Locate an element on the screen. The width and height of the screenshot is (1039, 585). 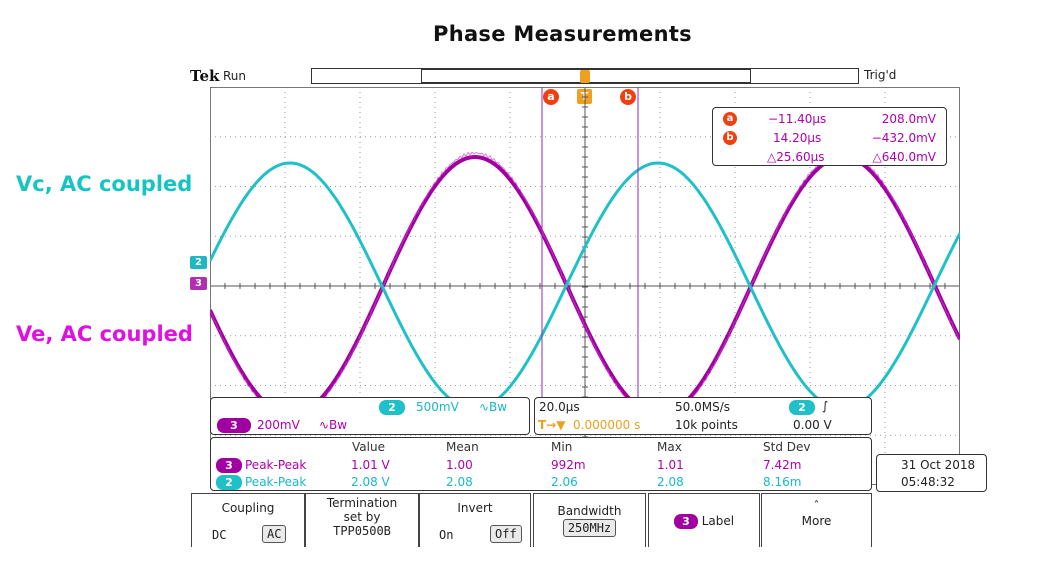
ch2-scale: 500mV is located at coordinates (437, 407).